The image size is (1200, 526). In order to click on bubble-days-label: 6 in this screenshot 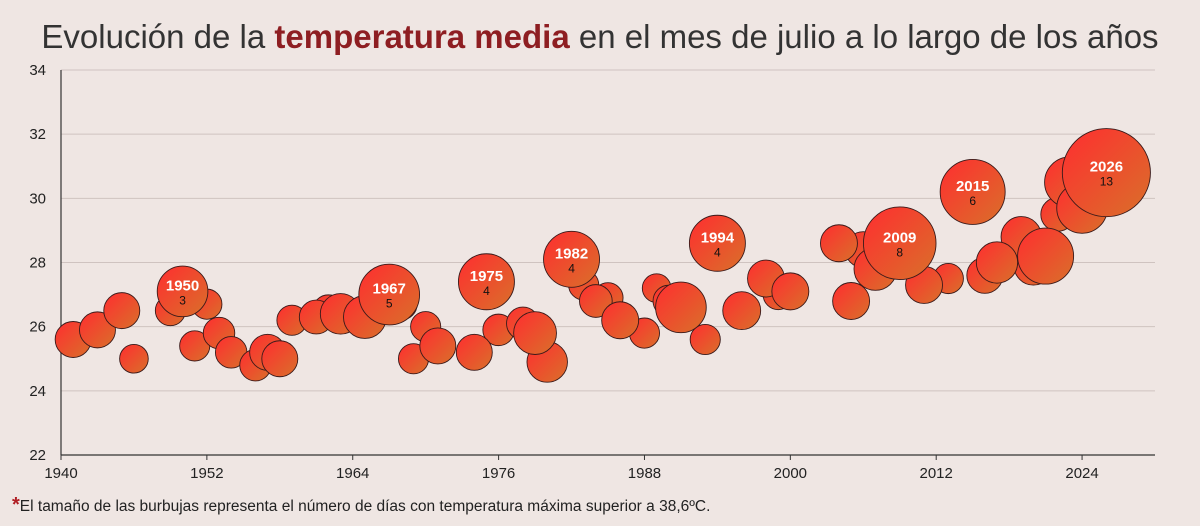, I will do `click(972, 201)`.